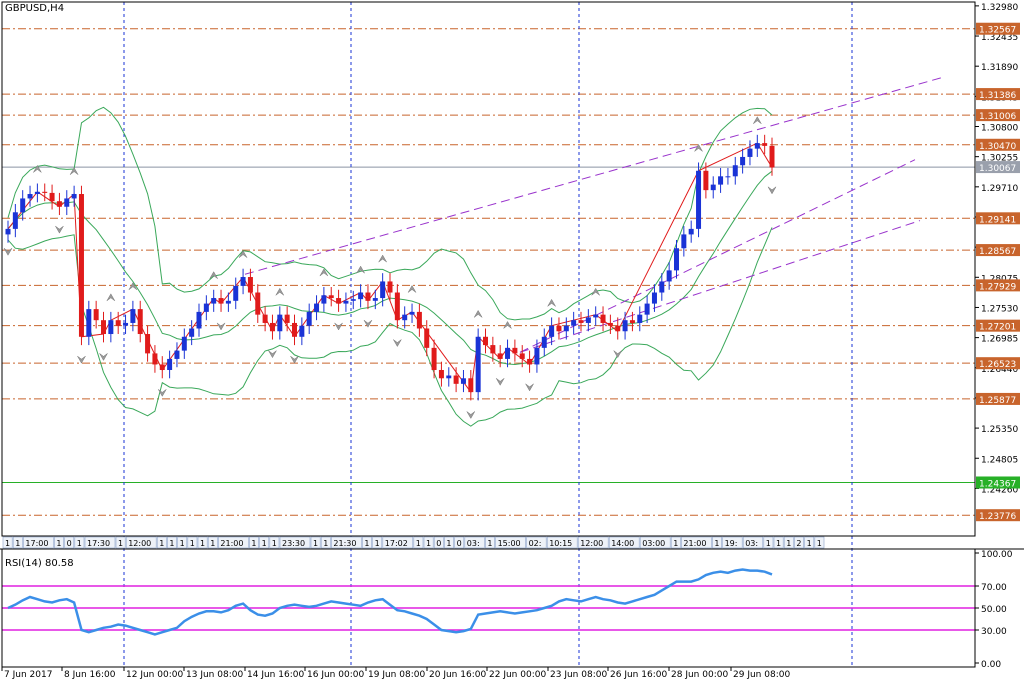  What do you see at coordinates (139, 543) in the screenshot?
I see `session-tag-label: 12:00` at bounding box center [139, 543].